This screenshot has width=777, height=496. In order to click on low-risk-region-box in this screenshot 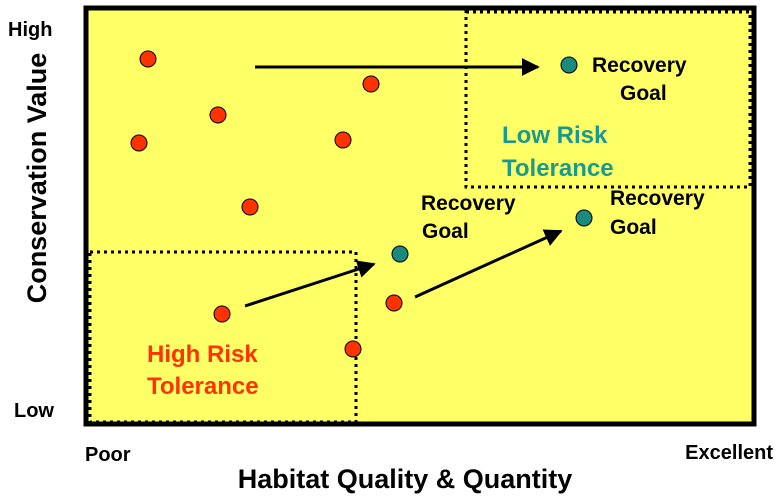, I will do `click(608, 99)`.